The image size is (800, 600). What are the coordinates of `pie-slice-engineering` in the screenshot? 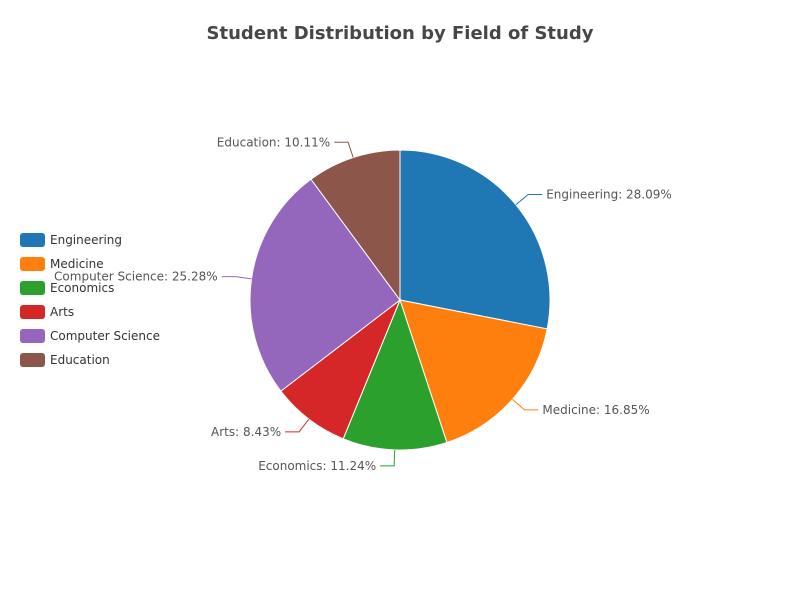 It's located at (475, 239).